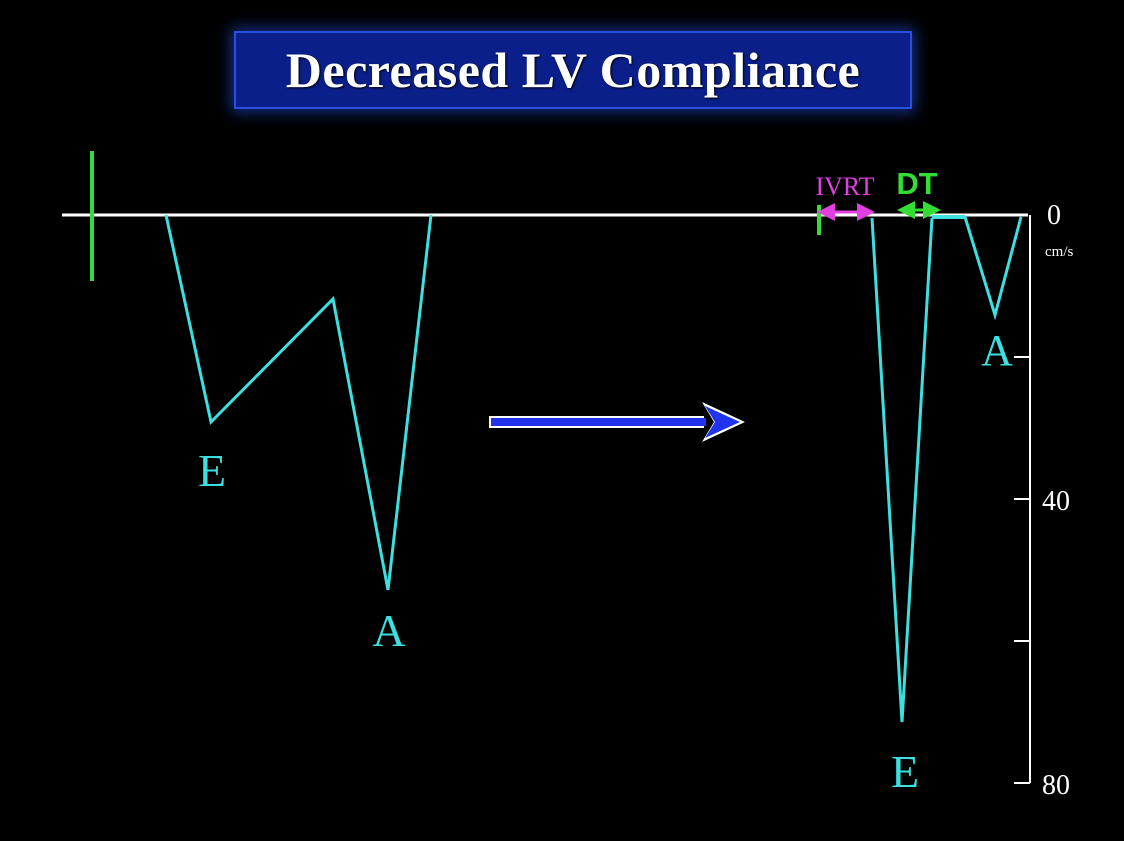 The height and width of the screenshot is (841, 1124). What do you see at coordinates (1054, 215) in the screenshot?
I see `axis-tick-label-0: 0` at bounding box center [1054, 215].